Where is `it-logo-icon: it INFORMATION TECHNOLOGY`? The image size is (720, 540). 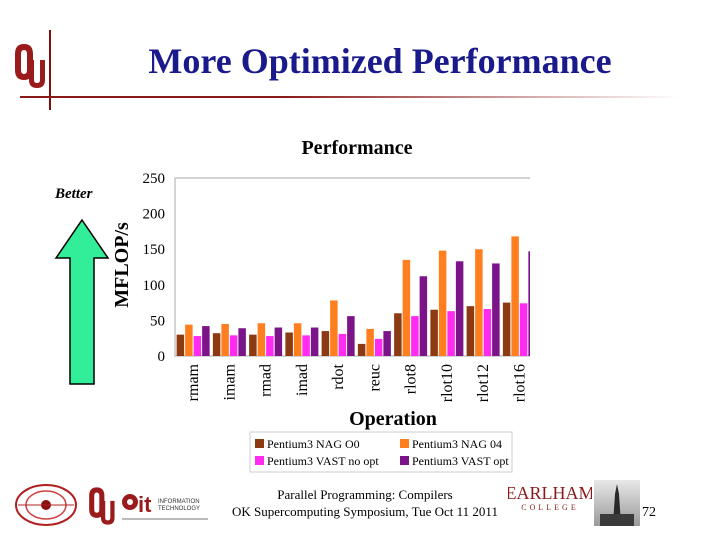
it-logo-icon: it INFORMATION TECHNOLOGY is located at coordinates (165, 506).